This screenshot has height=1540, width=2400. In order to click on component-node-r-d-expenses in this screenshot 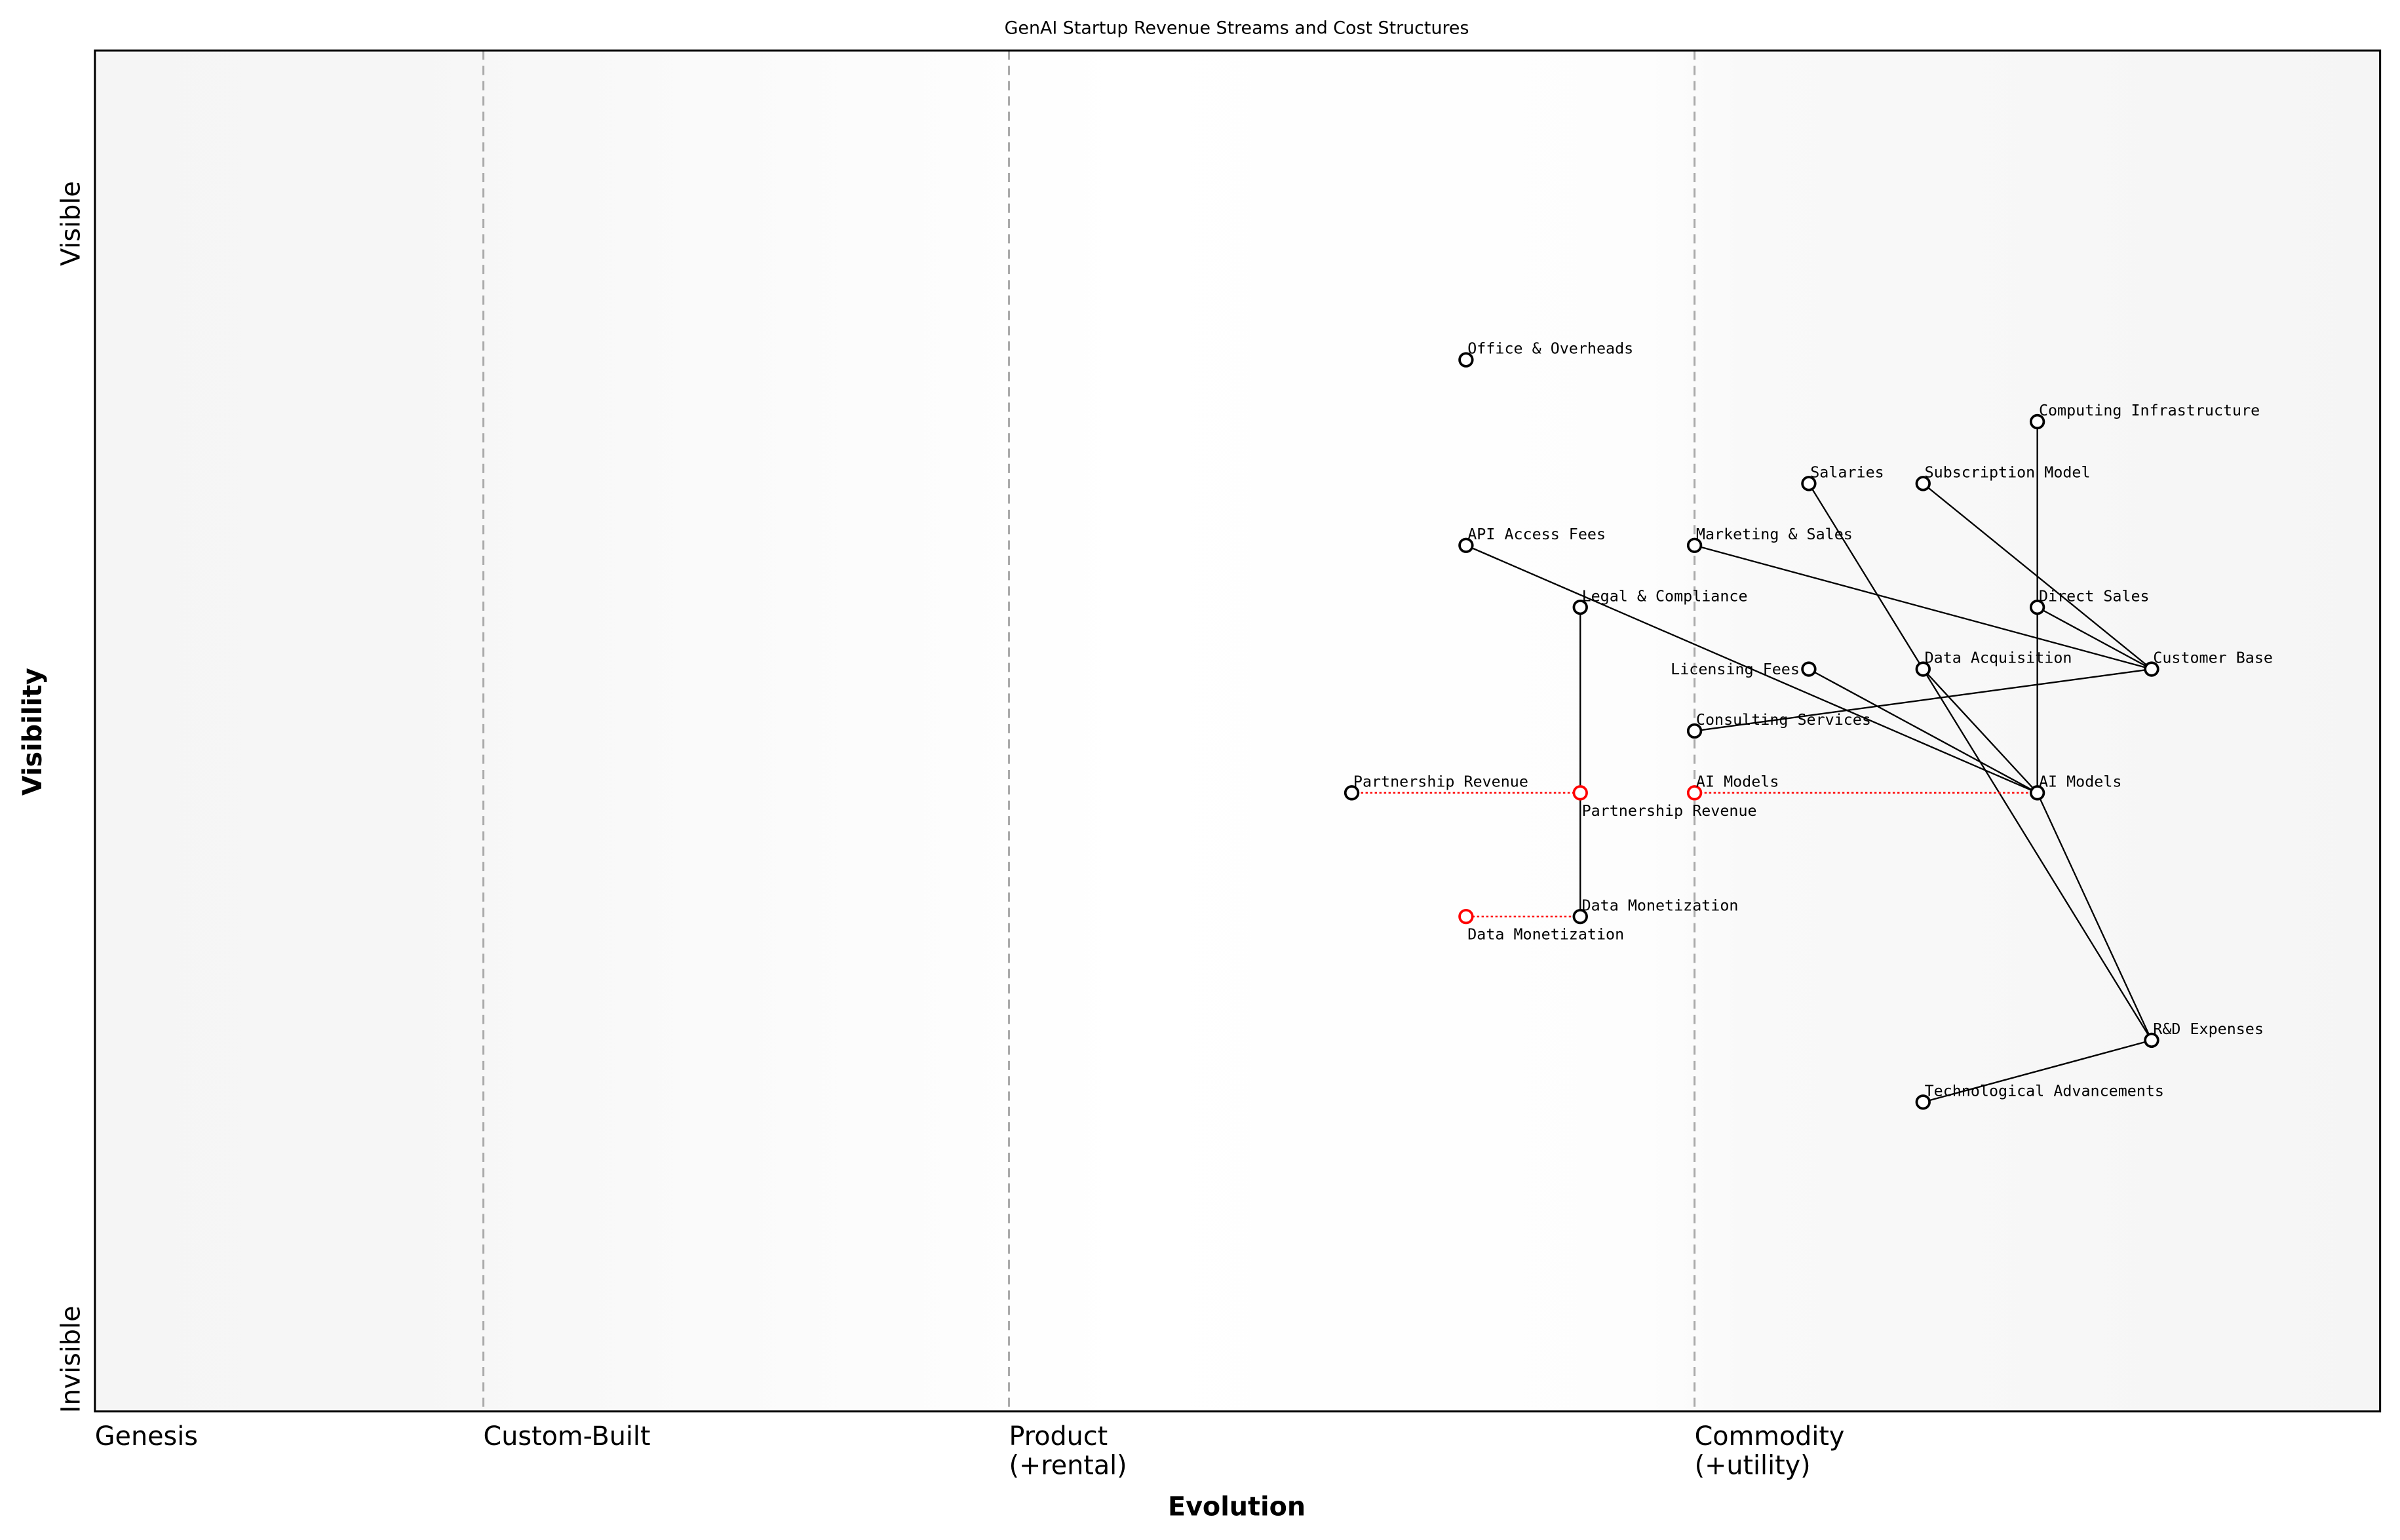, I will do `click(2151, 1040)`.